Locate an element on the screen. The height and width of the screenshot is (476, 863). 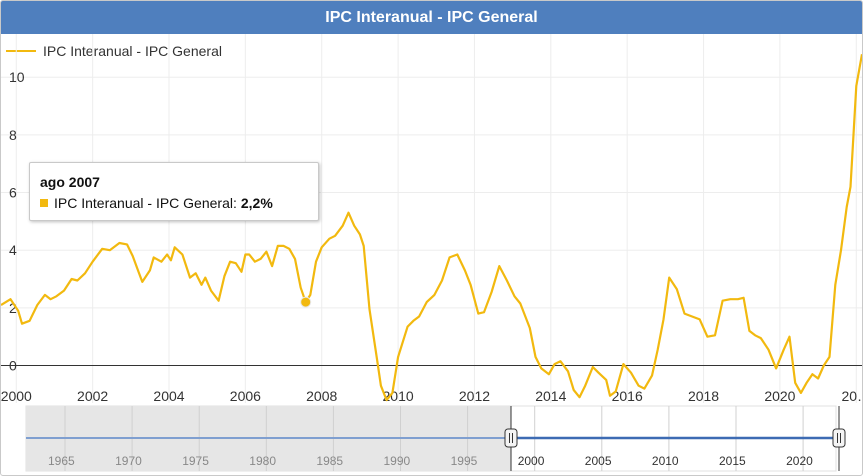
x-tick-label: 2014 is located at coordinates (550, 396).